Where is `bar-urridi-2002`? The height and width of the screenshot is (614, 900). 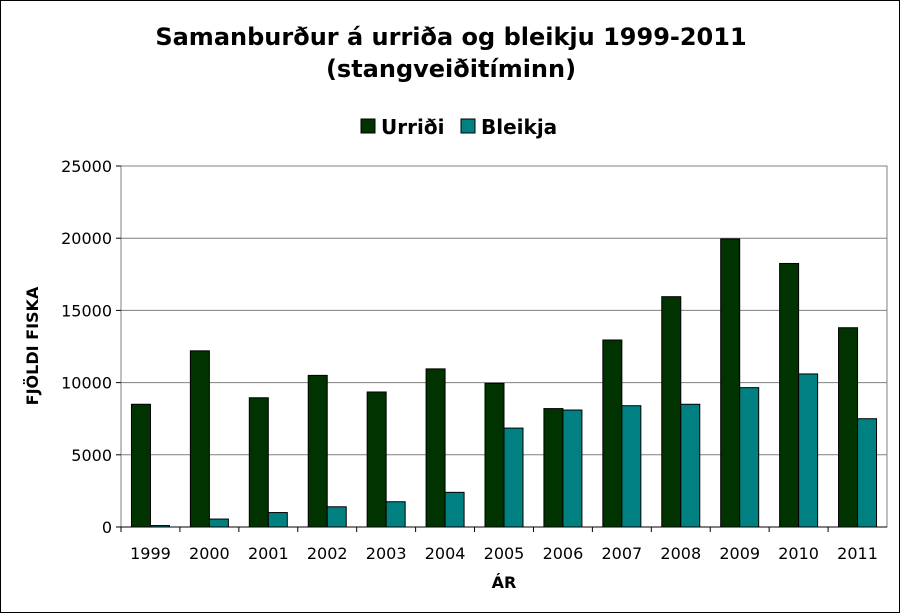
bar-urridi-2002 is located at coordinates (317, 451).